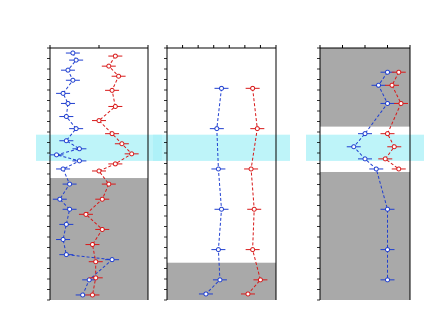 This screenshot has width=439, height=329. I want to click on panel-right-series-0-line, so click(371, 175).